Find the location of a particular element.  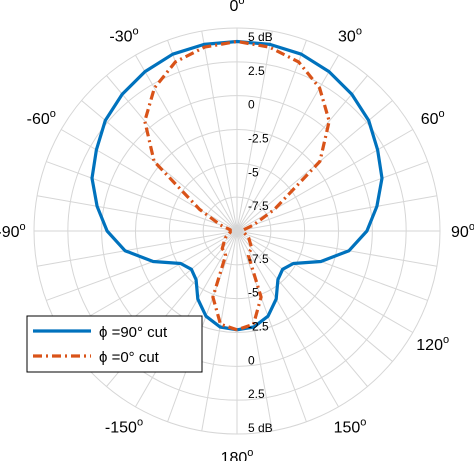

legend-label-series-2: ϕ =0° cut is located at coordinates (129, 357).